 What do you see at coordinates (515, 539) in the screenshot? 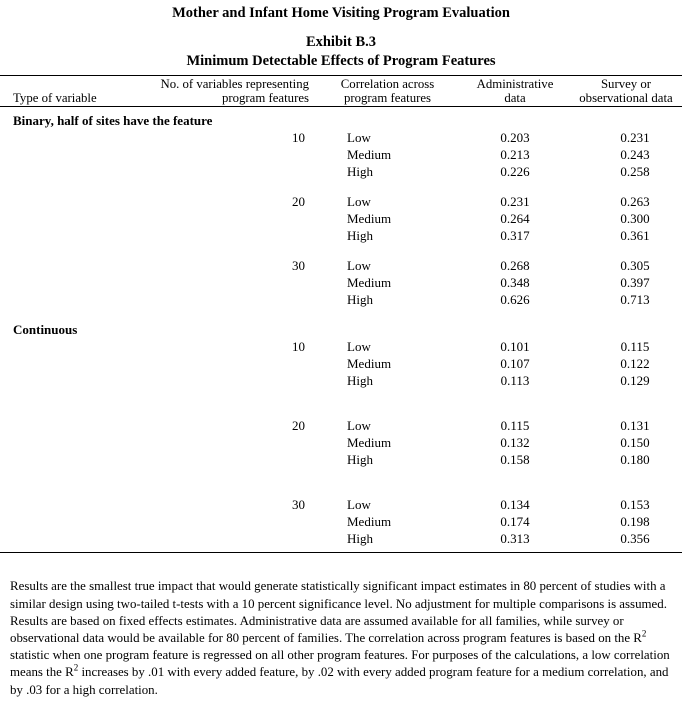
I see `administrative-data-cell: 0.313` at bounding box center [515, 539].